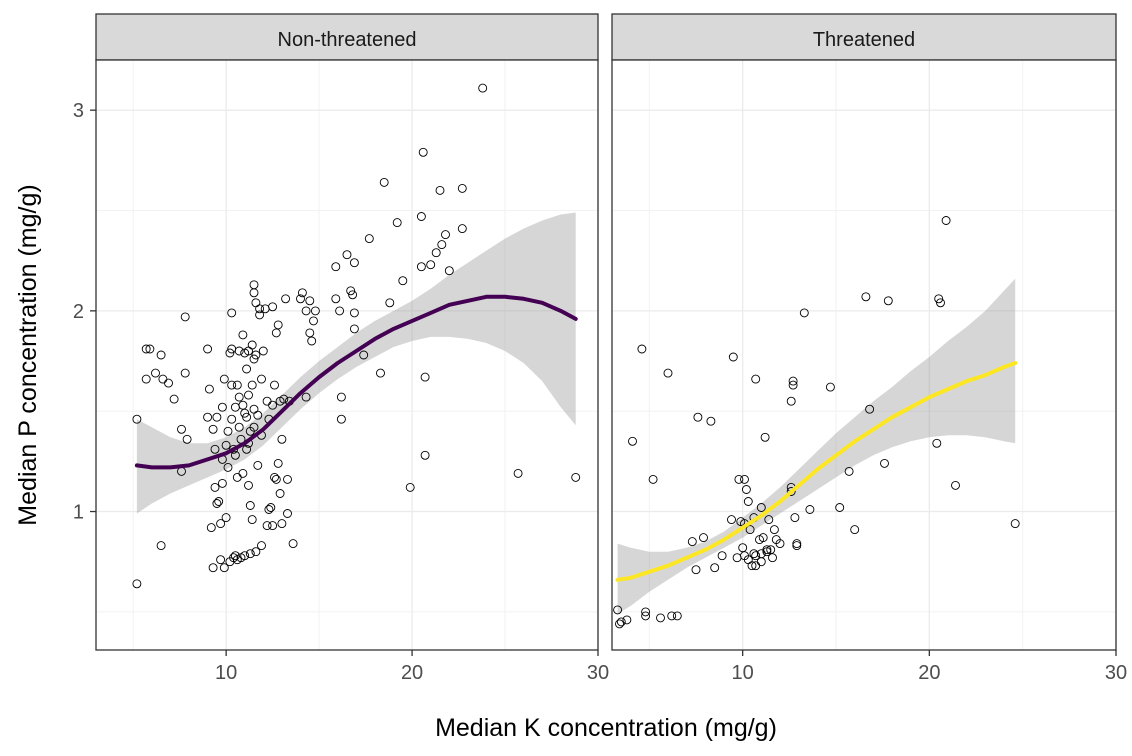 The image size is (1132, 756). I want to click on y-axis: 1 2 3, so click(84, 312).